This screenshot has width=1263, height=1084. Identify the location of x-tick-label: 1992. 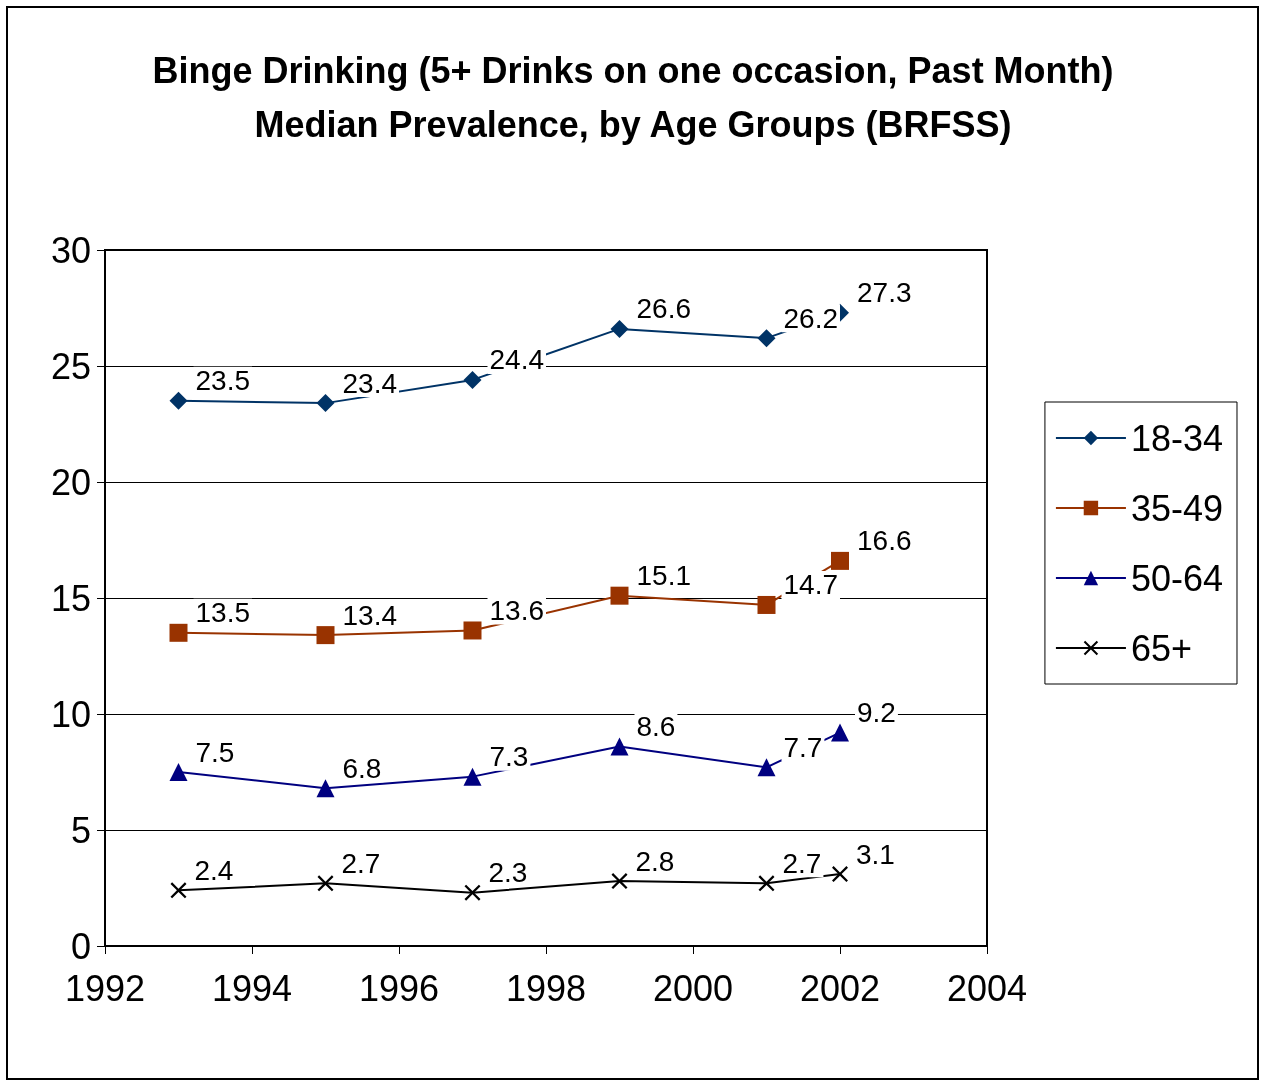
(105, 988).